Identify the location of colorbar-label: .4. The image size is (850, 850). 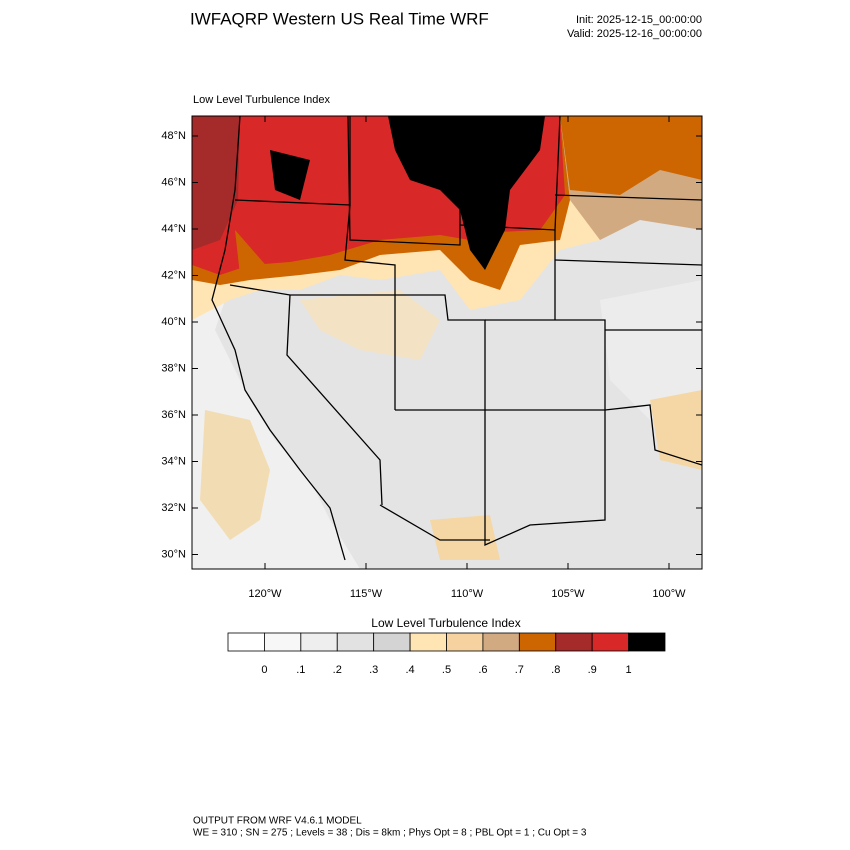
(409, 670).